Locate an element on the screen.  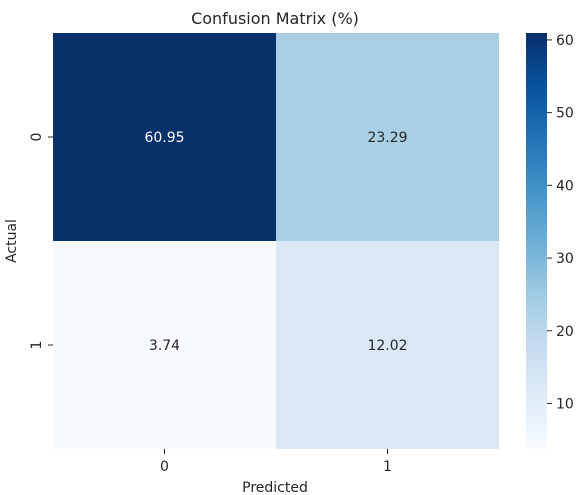
chart-title: Confusion Matrix (%) is located at coordinates (275, 18).